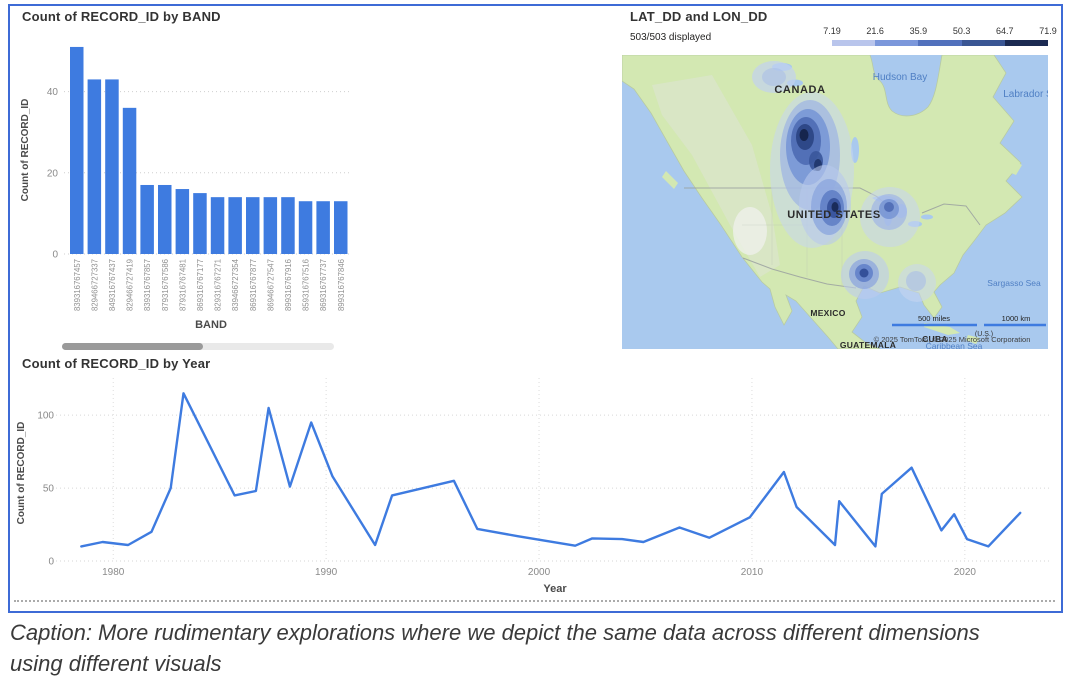 The image size is (1072, 690). What do you see at coordinates (1014, 283) in the screenshot?
I see `map-label-water-sm: Sargasso Sea` at bounding box center [1014, 283].